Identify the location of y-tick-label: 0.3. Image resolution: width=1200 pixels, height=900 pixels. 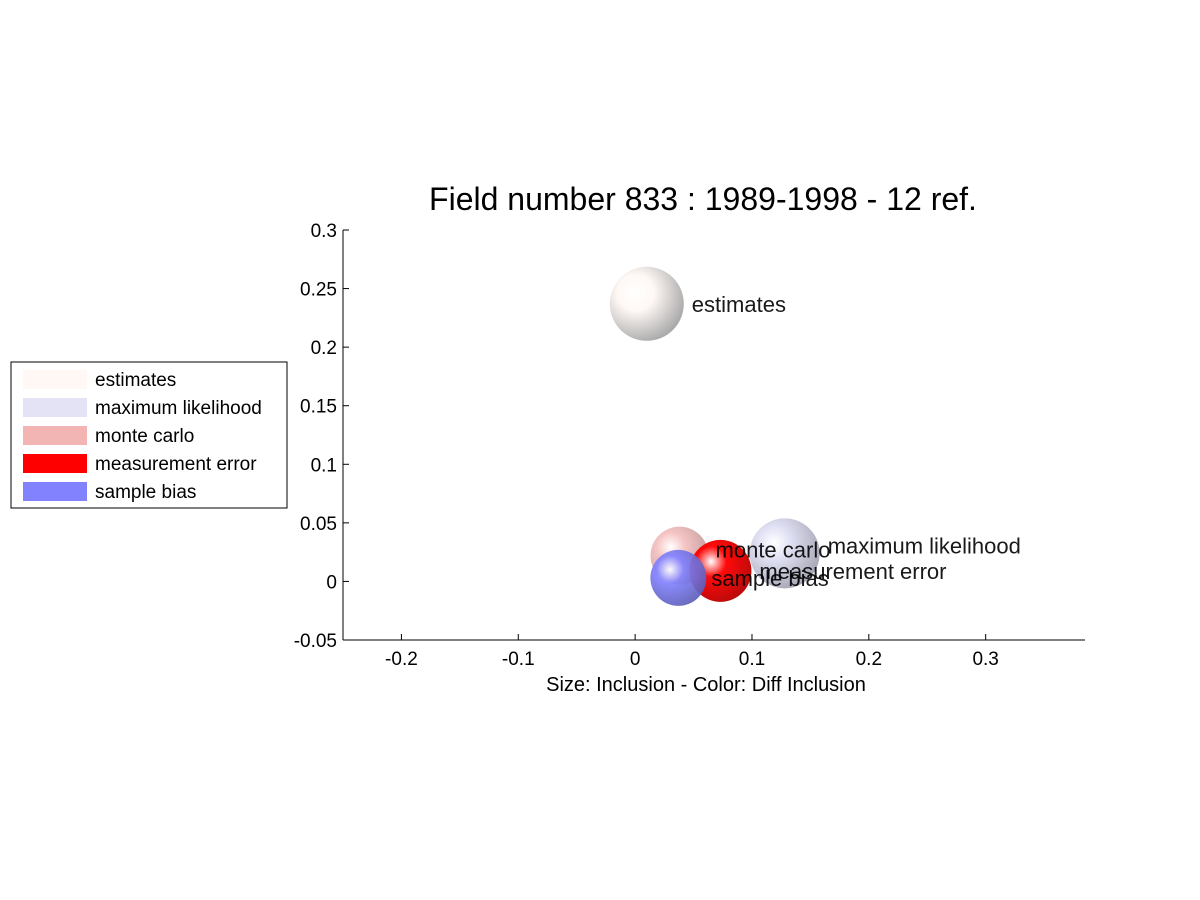
(324, 231).